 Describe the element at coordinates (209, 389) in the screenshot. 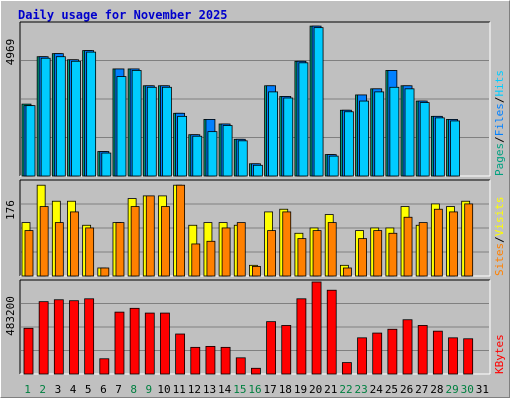

I see `x-tick-13: 13` at that location.